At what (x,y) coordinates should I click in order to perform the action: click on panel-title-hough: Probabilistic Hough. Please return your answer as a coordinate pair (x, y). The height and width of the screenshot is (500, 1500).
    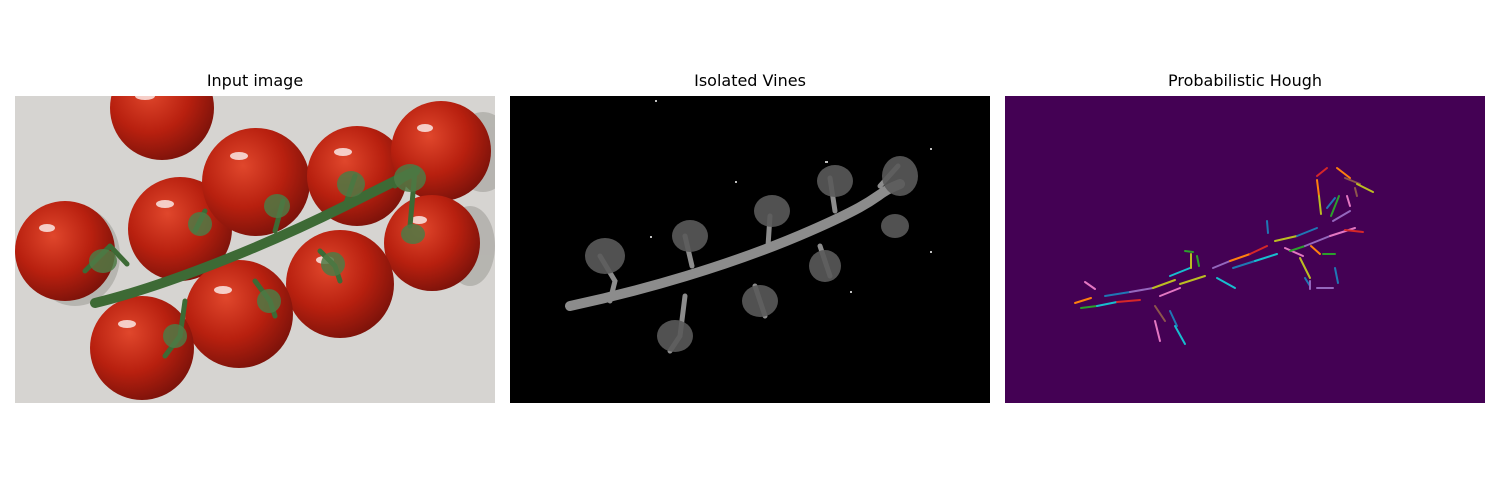
    Looking at the image, I should click on (1245, 80).